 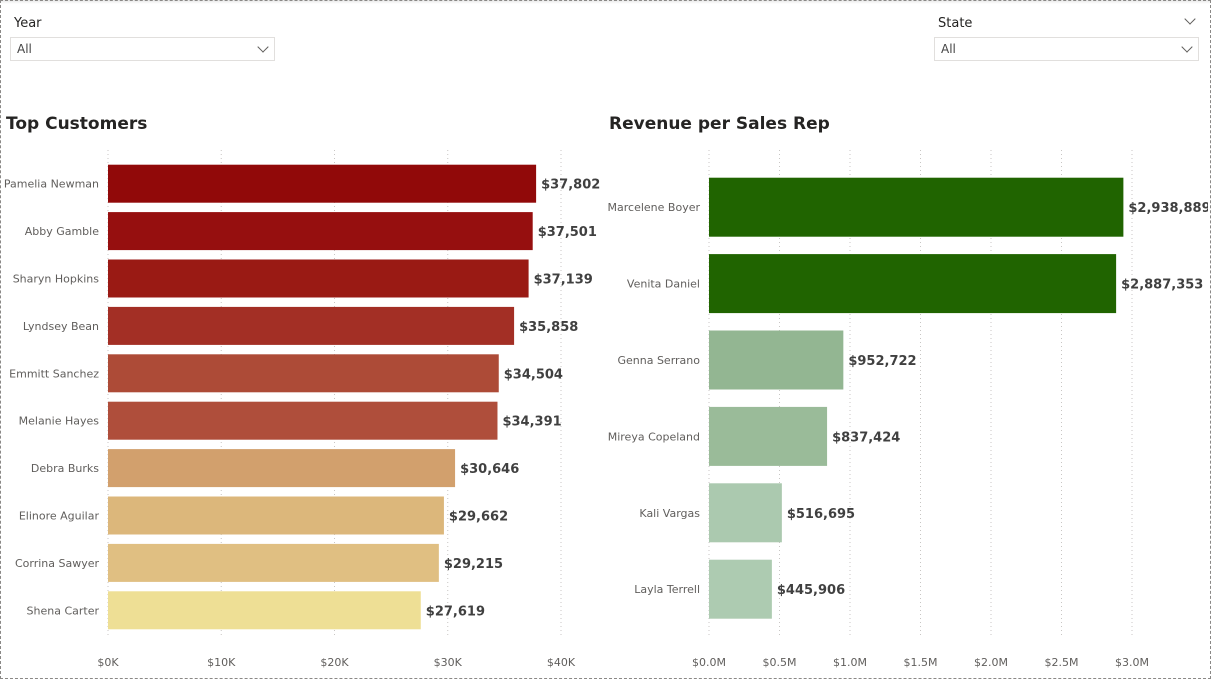 I want to click on state-slicer: State All, so click(x=1066, y=38).